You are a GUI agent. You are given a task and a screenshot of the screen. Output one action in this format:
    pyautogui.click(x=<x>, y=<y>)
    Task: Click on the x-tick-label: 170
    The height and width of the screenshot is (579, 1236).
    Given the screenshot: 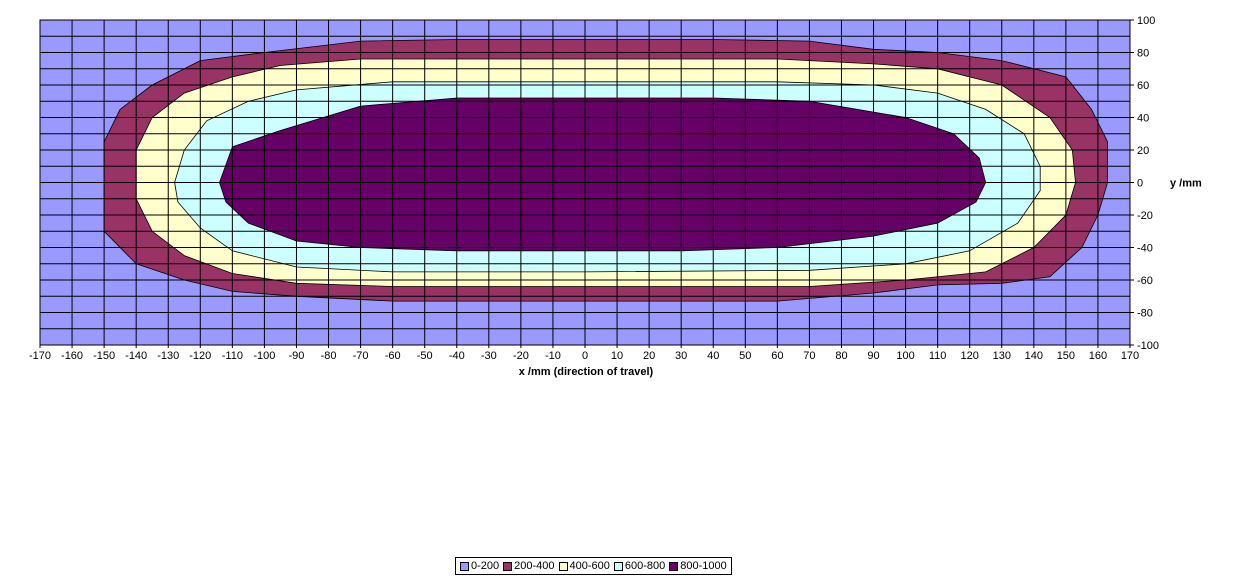 What is the action you would take?
    pyautogui.click(x=1130, y=356)
    